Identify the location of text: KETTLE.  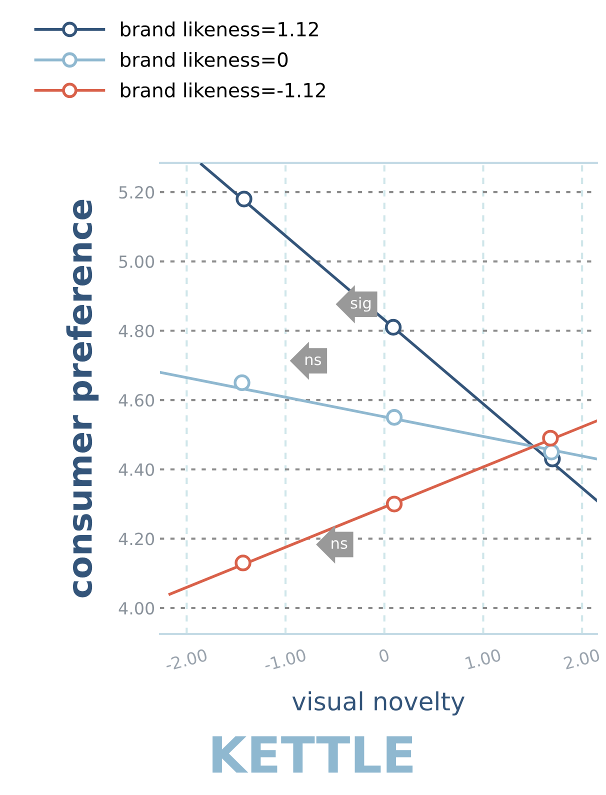
(312, 754).